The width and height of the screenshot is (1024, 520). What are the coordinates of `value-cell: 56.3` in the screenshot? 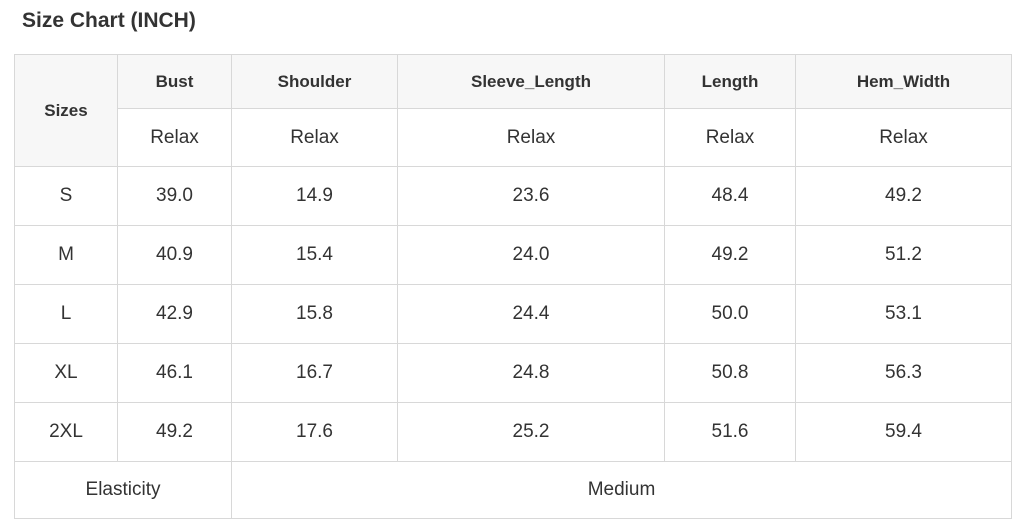 It's located at (903, 373).